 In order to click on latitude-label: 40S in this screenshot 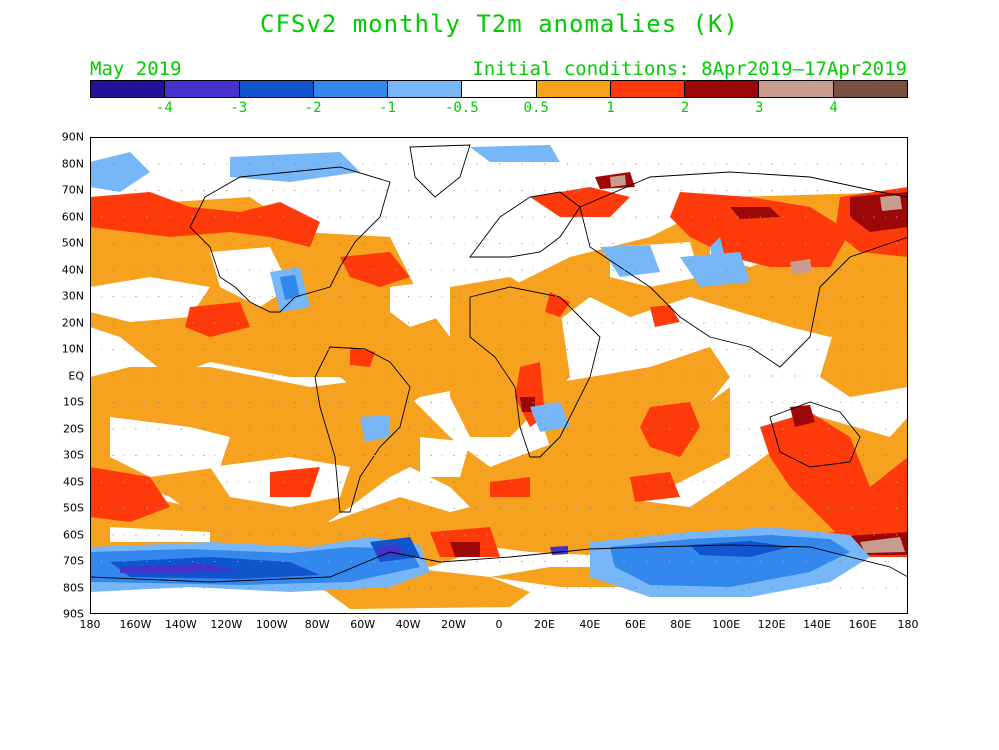, I will do `click(73, 481)`.